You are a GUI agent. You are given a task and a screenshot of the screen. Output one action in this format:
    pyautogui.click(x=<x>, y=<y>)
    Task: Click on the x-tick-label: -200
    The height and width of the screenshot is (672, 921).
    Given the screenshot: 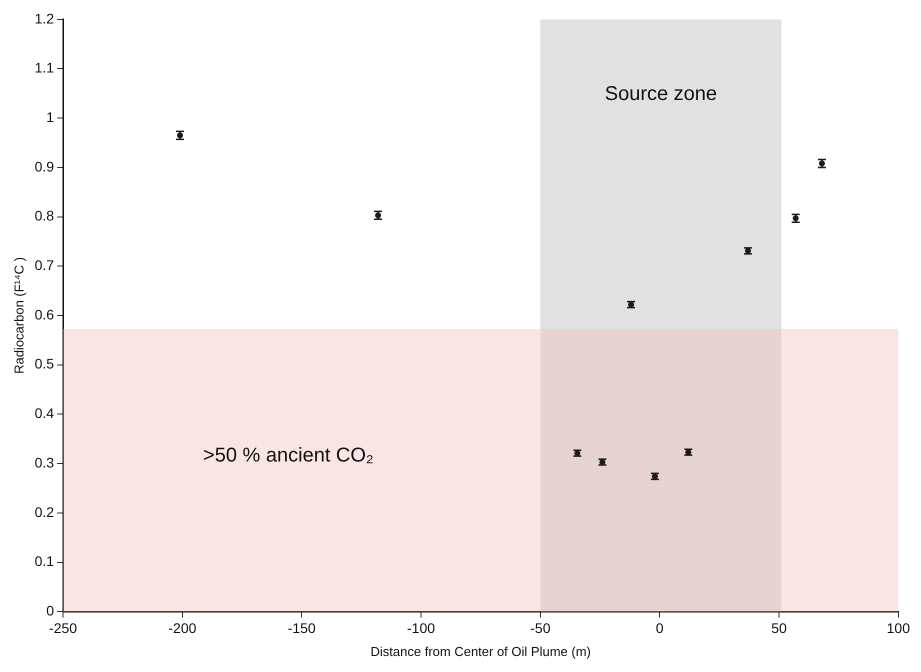 What is the action you would take?
    pyautogui.click(x=182, y=628)
    